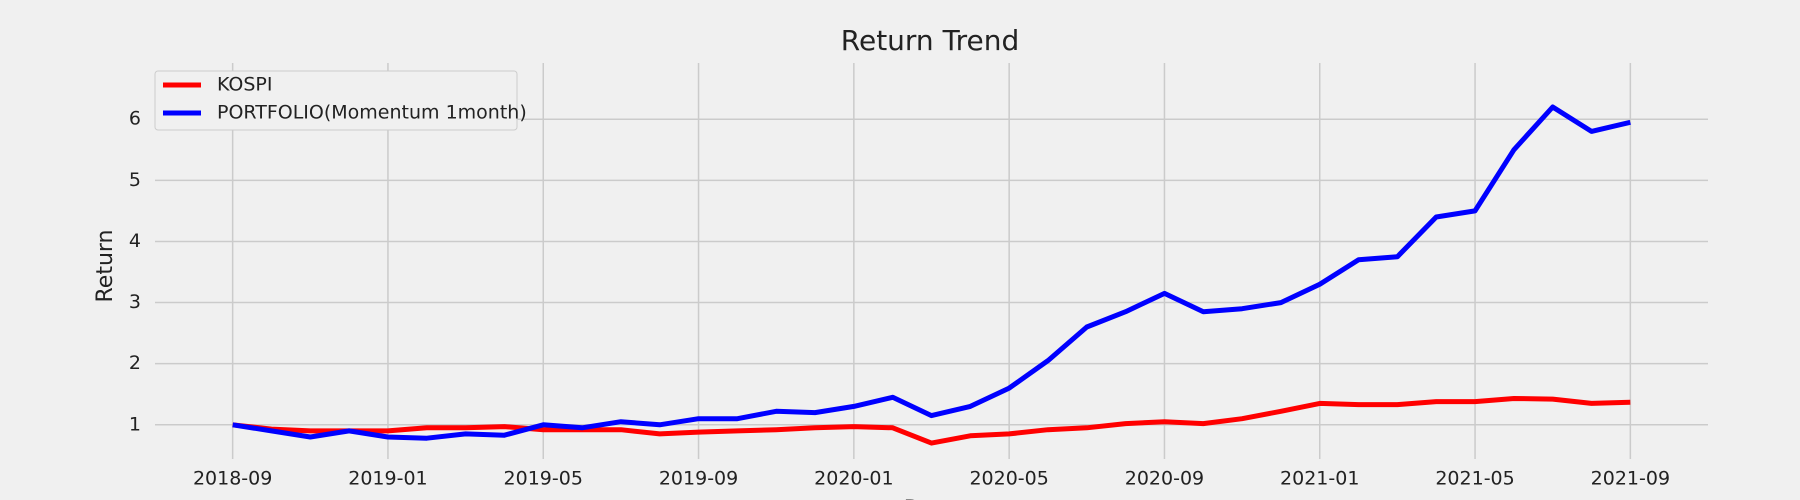  I want to click on x-tick-label: 2019-01, so click(387, 479).